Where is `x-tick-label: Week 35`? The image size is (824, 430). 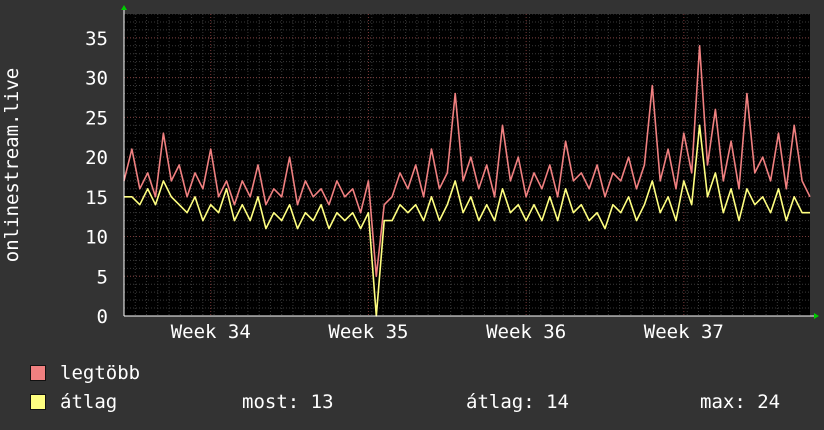 x-tick-label: Week 35 is located at coordinates (368, 330).